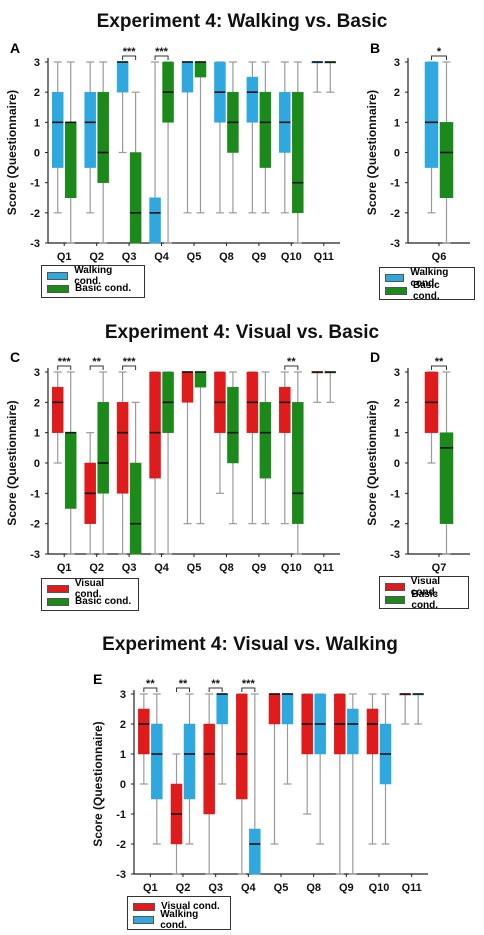 The width and height of the screenshot is (484, 935). What do you see at coordinates (242, 332) in the screenshot?
I see `section-title-visual-vs-basic: Experiment 4: Visual vs. Basic` at bounding box center [242, 332].